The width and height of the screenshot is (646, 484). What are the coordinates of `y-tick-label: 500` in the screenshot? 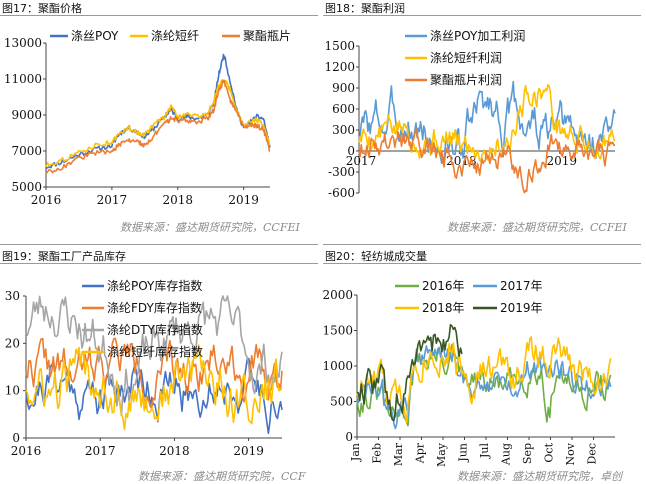 It's located at (341, 402).